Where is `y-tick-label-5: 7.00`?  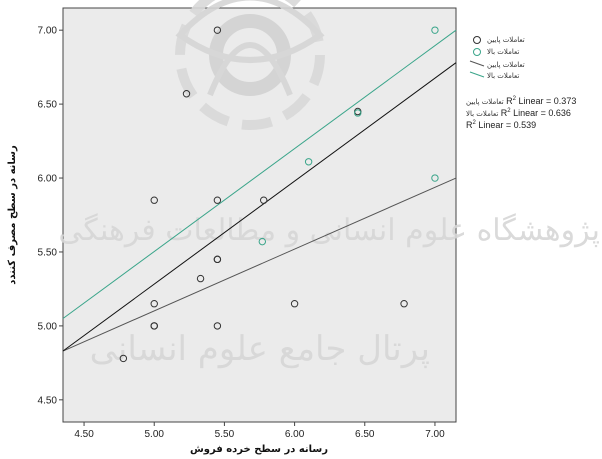 y-tick-label-5: 7.00 is located at coordinates (48, 31).